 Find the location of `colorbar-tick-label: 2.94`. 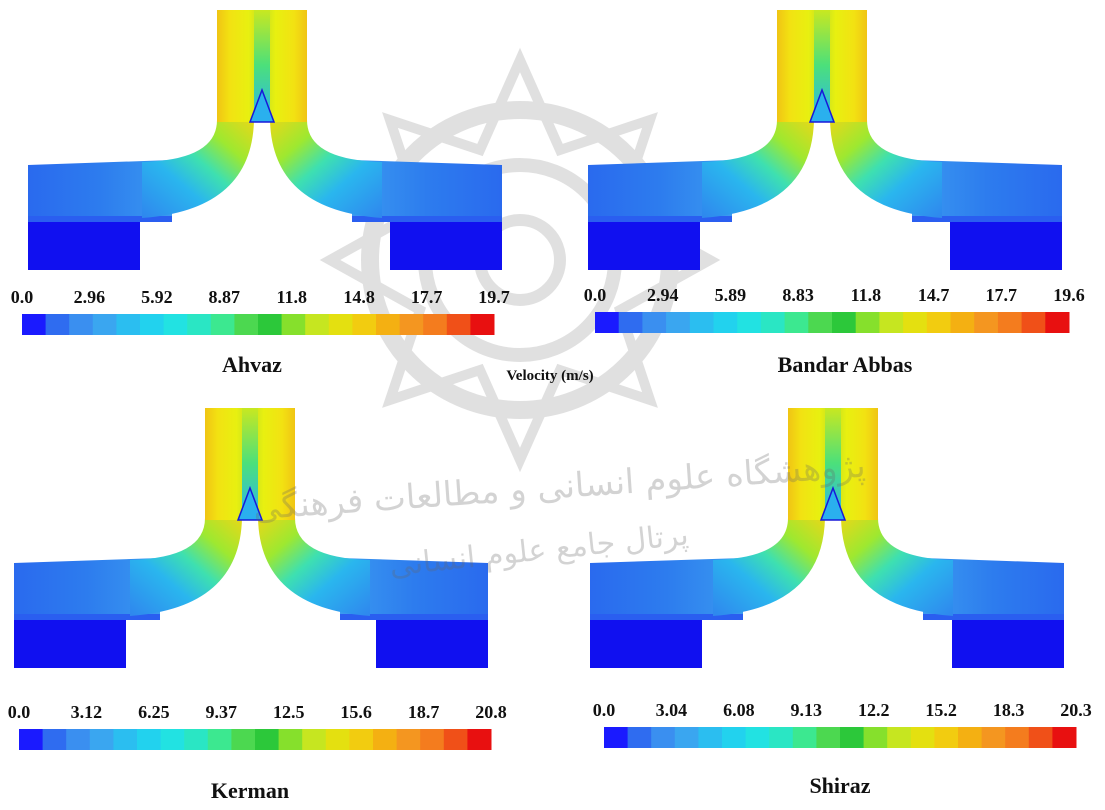

colorbar-tick-label: 2.94 is located at coordinates (663, 295).